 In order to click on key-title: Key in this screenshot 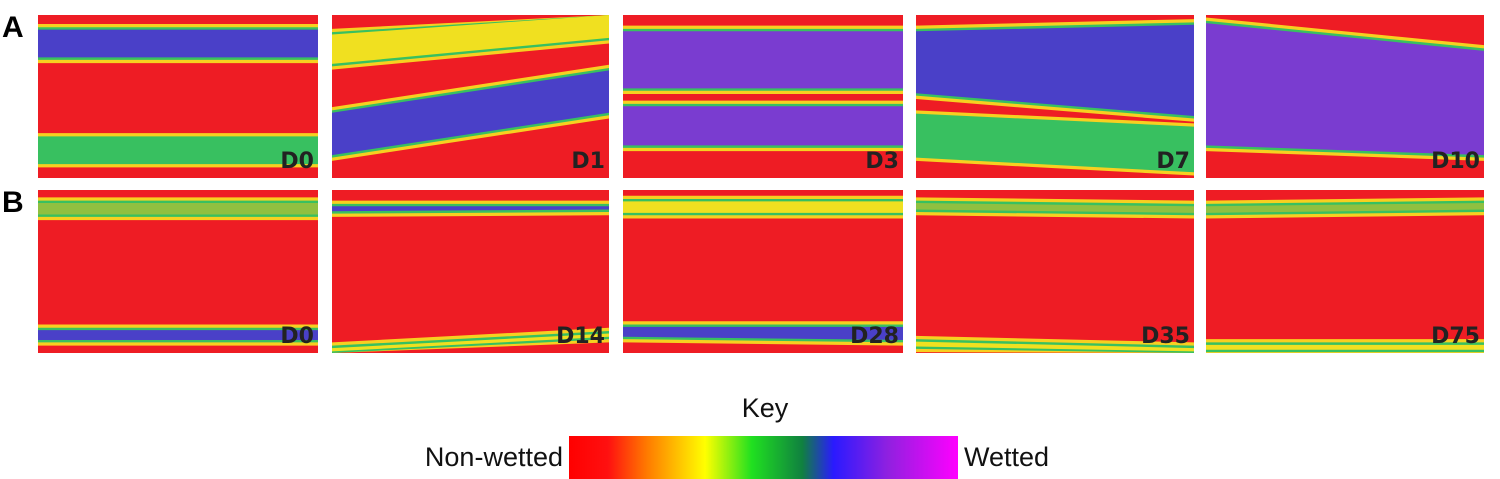, I will do `click(765, 408)`.